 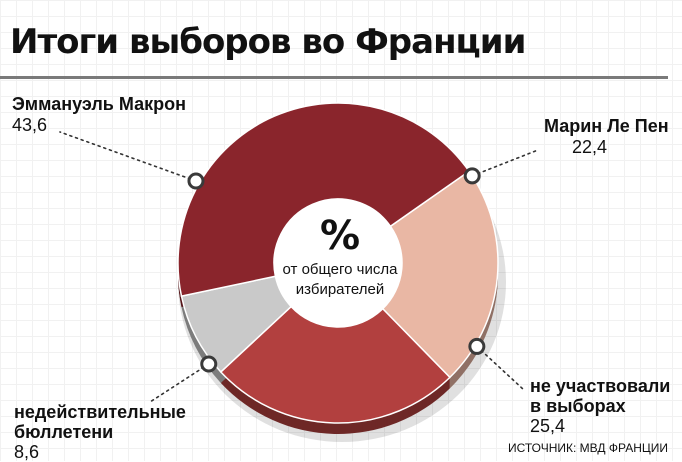 What do you see at coordinates (587, 448) in the screenshot?
I see `source-note: ИСТОЧНИК: МВД ФРАНЦИИ` at bounding box center [587, 448].